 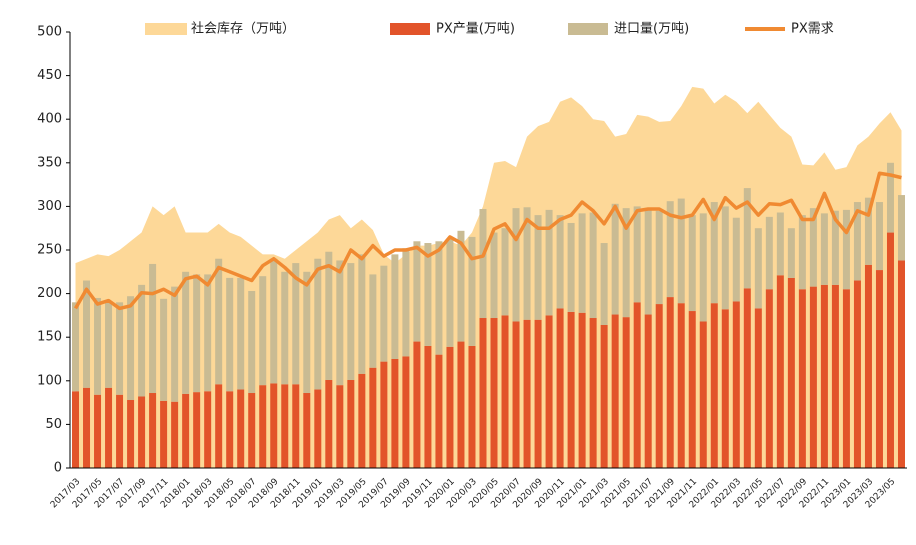 I want to click on legend-label: PX产量(万吨), so click(x=475, y=29).